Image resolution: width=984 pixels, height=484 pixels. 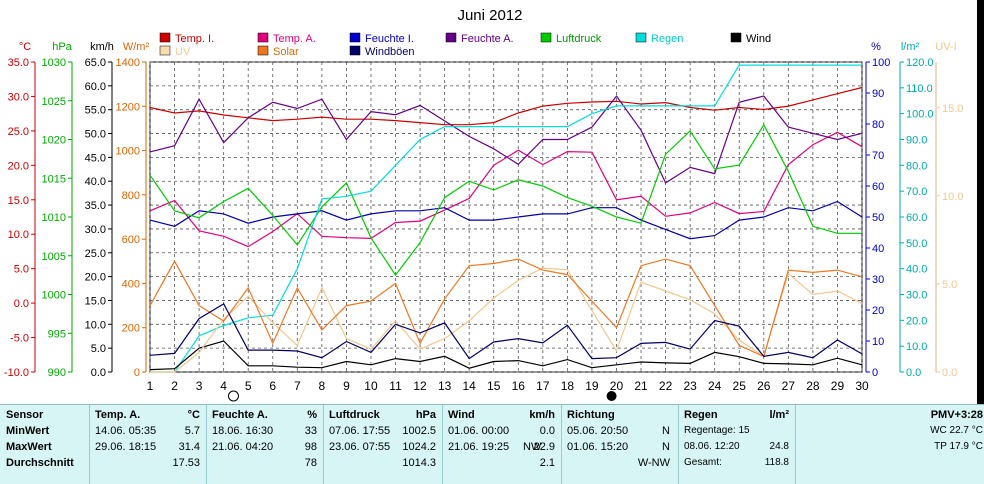 I want to click on x-tick-label: 3, so click(x=199, y=386).